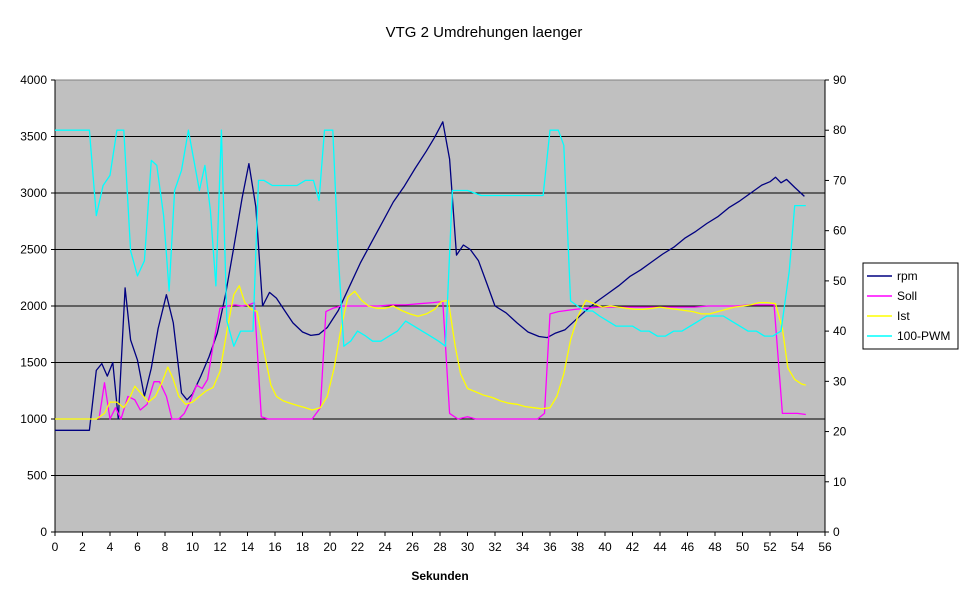 This screenshot has width=968, height=602. Describe the element at coordinates (220, 547) in the screenshot. I see `x-tick-label: 12` at that location.